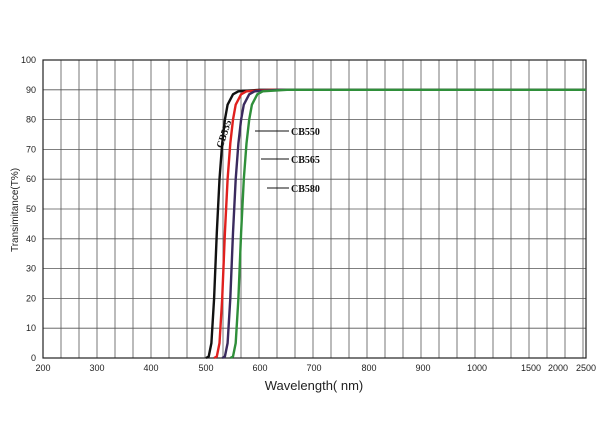 The image size is (598, 424). What do you see at coordinates (96, 368) in the screenshot?
I see `x-tick-label: 300` at bounding box center [96, 368].